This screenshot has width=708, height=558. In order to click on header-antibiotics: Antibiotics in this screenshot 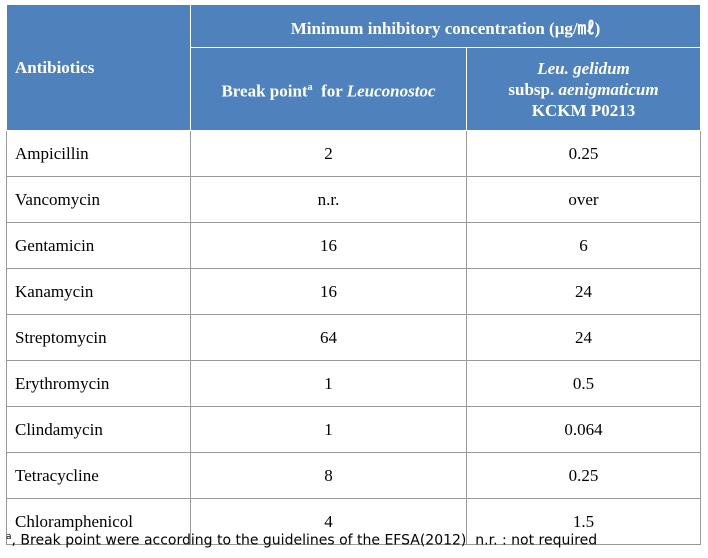, I will do `click(98, 67)`.